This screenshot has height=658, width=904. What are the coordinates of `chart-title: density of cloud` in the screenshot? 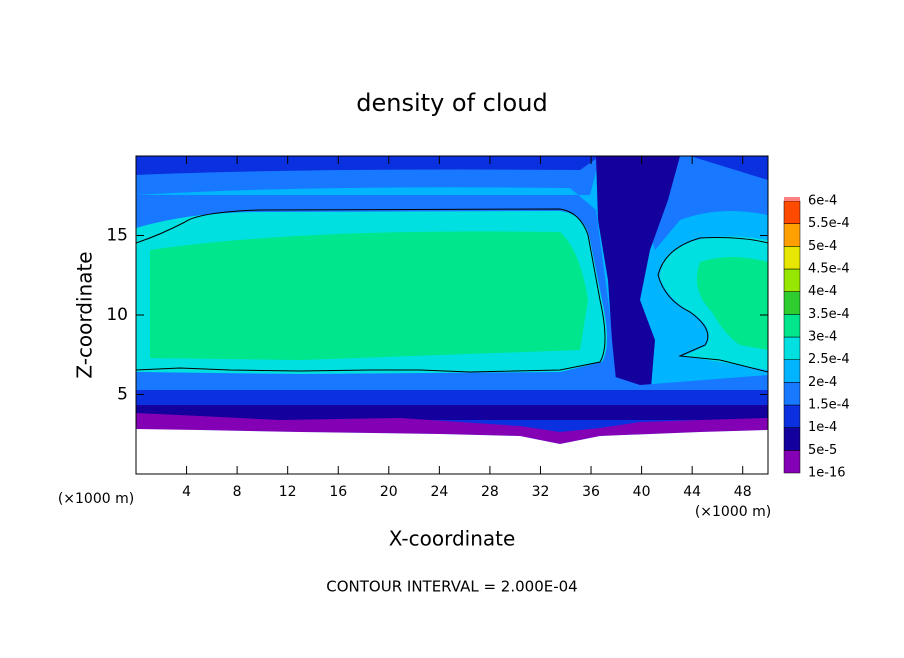 It's located at (451, 103).